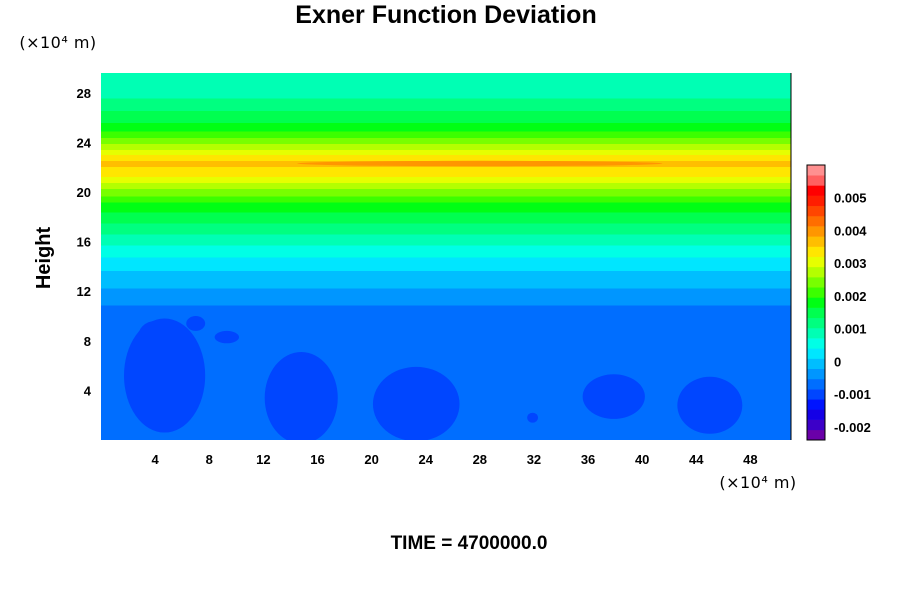  What do you see at coordinates (445, 15) in the screenshot?
I see `chart-title: Exner Function Deviation` at bounding box center [445, 15].